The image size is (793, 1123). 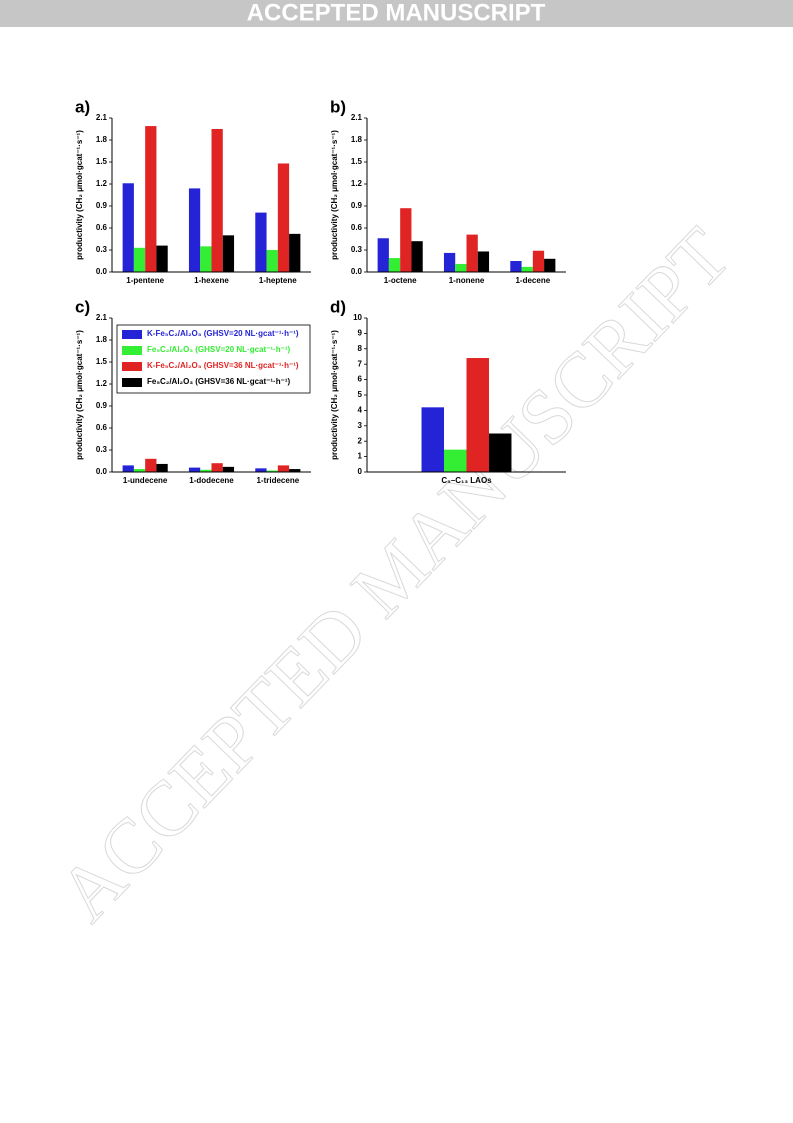 I want to click on x-tick-label: 1-undecene, so click(x=145, y=480).